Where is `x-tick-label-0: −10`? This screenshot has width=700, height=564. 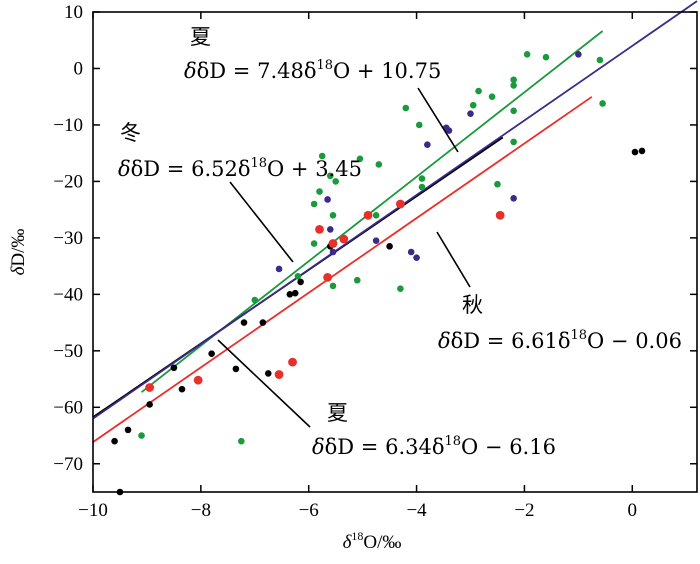 x-tick-label-0: −10 is located at coordinates (93, 510).